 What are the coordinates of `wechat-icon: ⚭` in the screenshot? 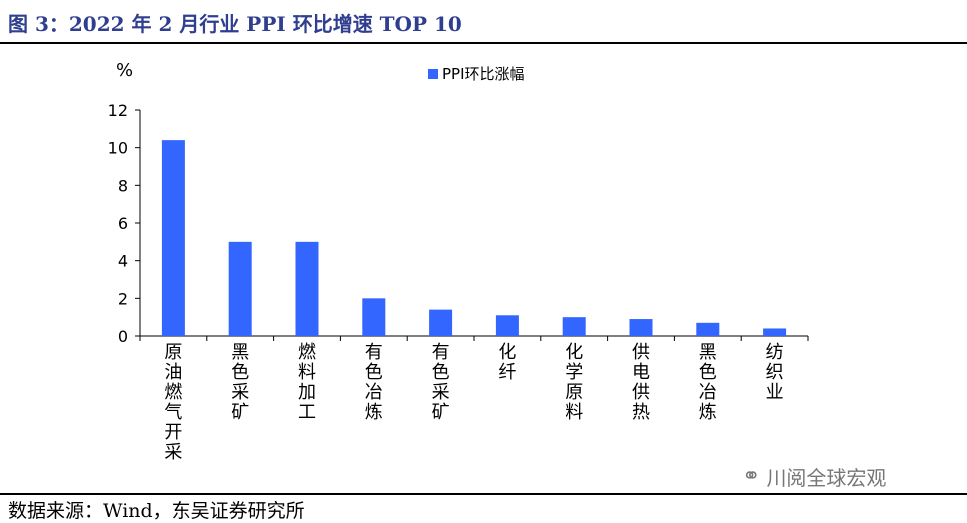 It's located at (751, 476).